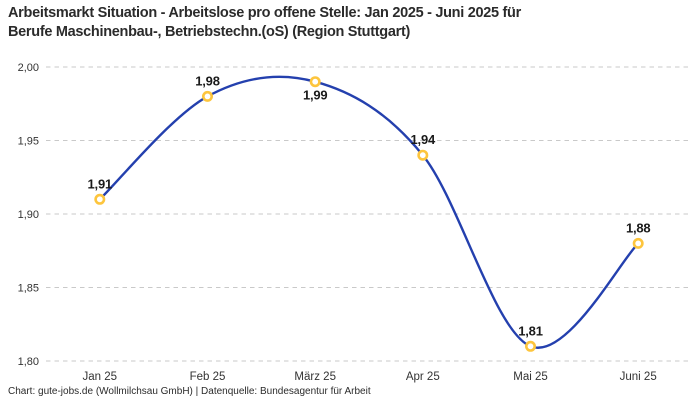 The height and width of the screenshot is (400, 700). I want to click on y-axis-tick-label: 2,00, so click(28, 68).